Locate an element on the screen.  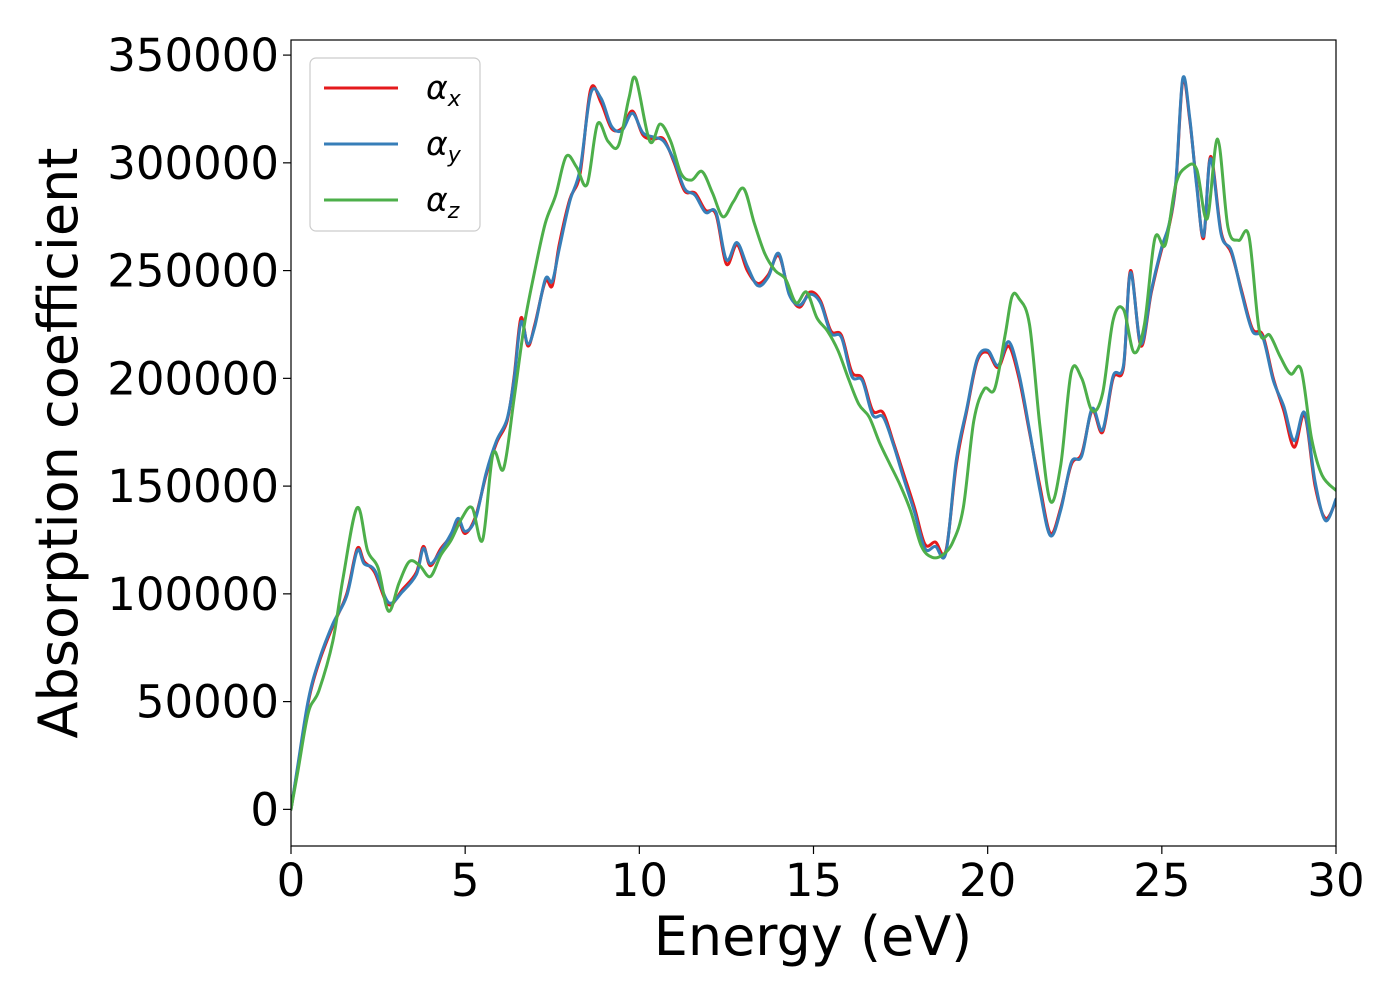
y-tick-label: 50000 is located at coordinates (207, 702).